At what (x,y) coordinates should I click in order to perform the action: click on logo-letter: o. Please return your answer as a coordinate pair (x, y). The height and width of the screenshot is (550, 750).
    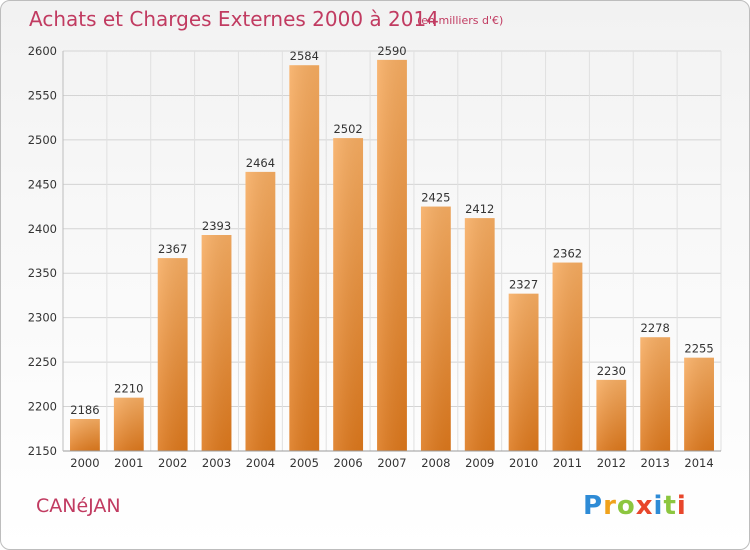
    Looking at the image, I should click on (626, 506).